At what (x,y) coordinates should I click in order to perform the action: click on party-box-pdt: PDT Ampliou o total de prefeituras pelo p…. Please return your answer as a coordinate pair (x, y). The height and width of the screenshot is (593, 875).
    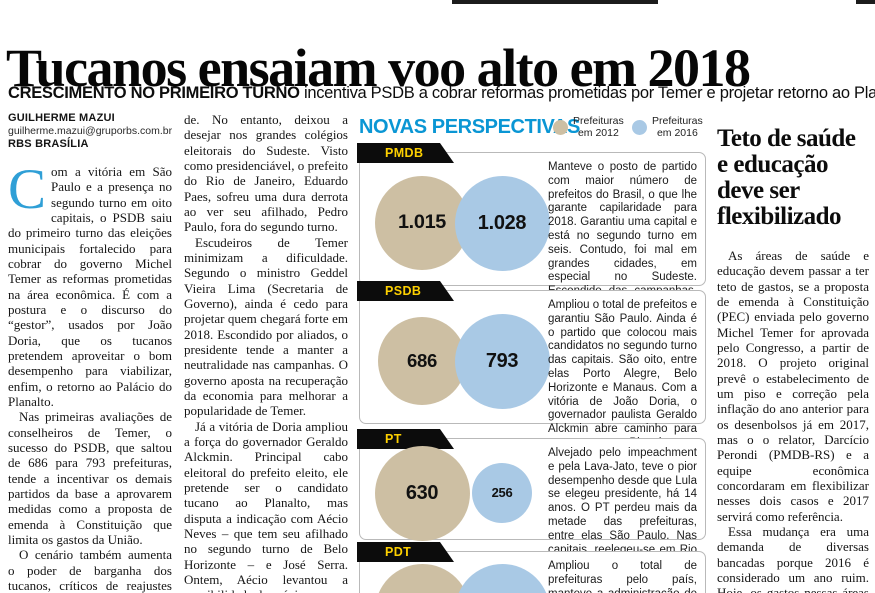
    Looking at the image, I should click on (532, 572).